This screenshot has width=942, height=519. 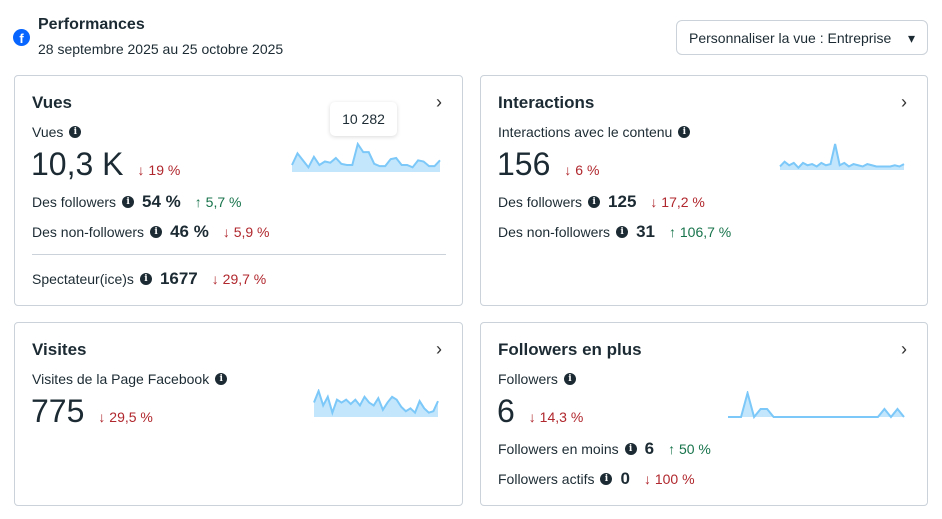 I want to click on row-spectateurs: Spectateur(ice)s i 1677 ↓ 29,7 %, so click(x=149, y=278).